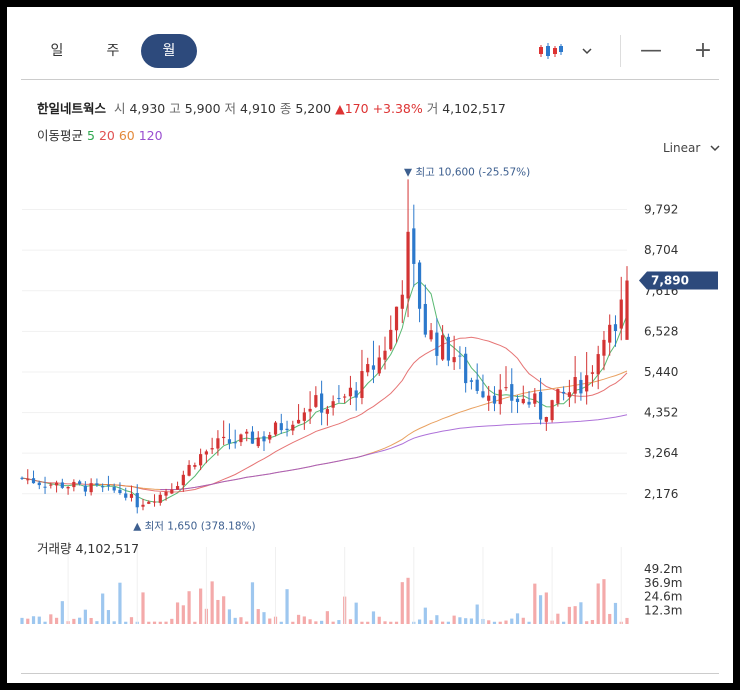 This screenshot has height=690, width=740. I want to click on close-label: 종, so click(285, 108).